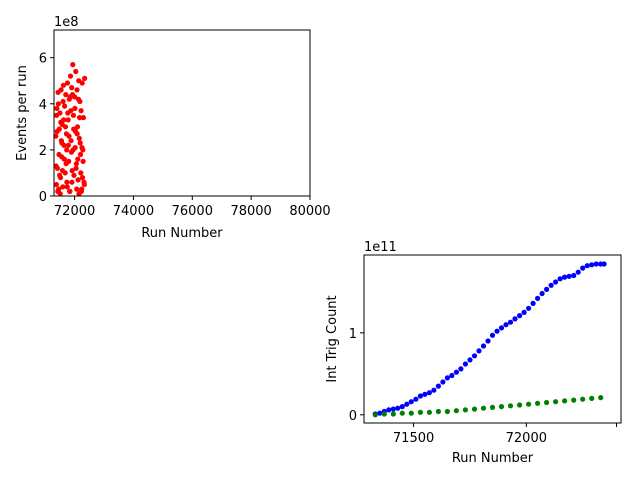 The width and height of the screenshot is (640, 480). What do you see at coordinates (43, 105) in the screenshot?
I see `y-tick-label: 4` at bounding box center [43, 105].